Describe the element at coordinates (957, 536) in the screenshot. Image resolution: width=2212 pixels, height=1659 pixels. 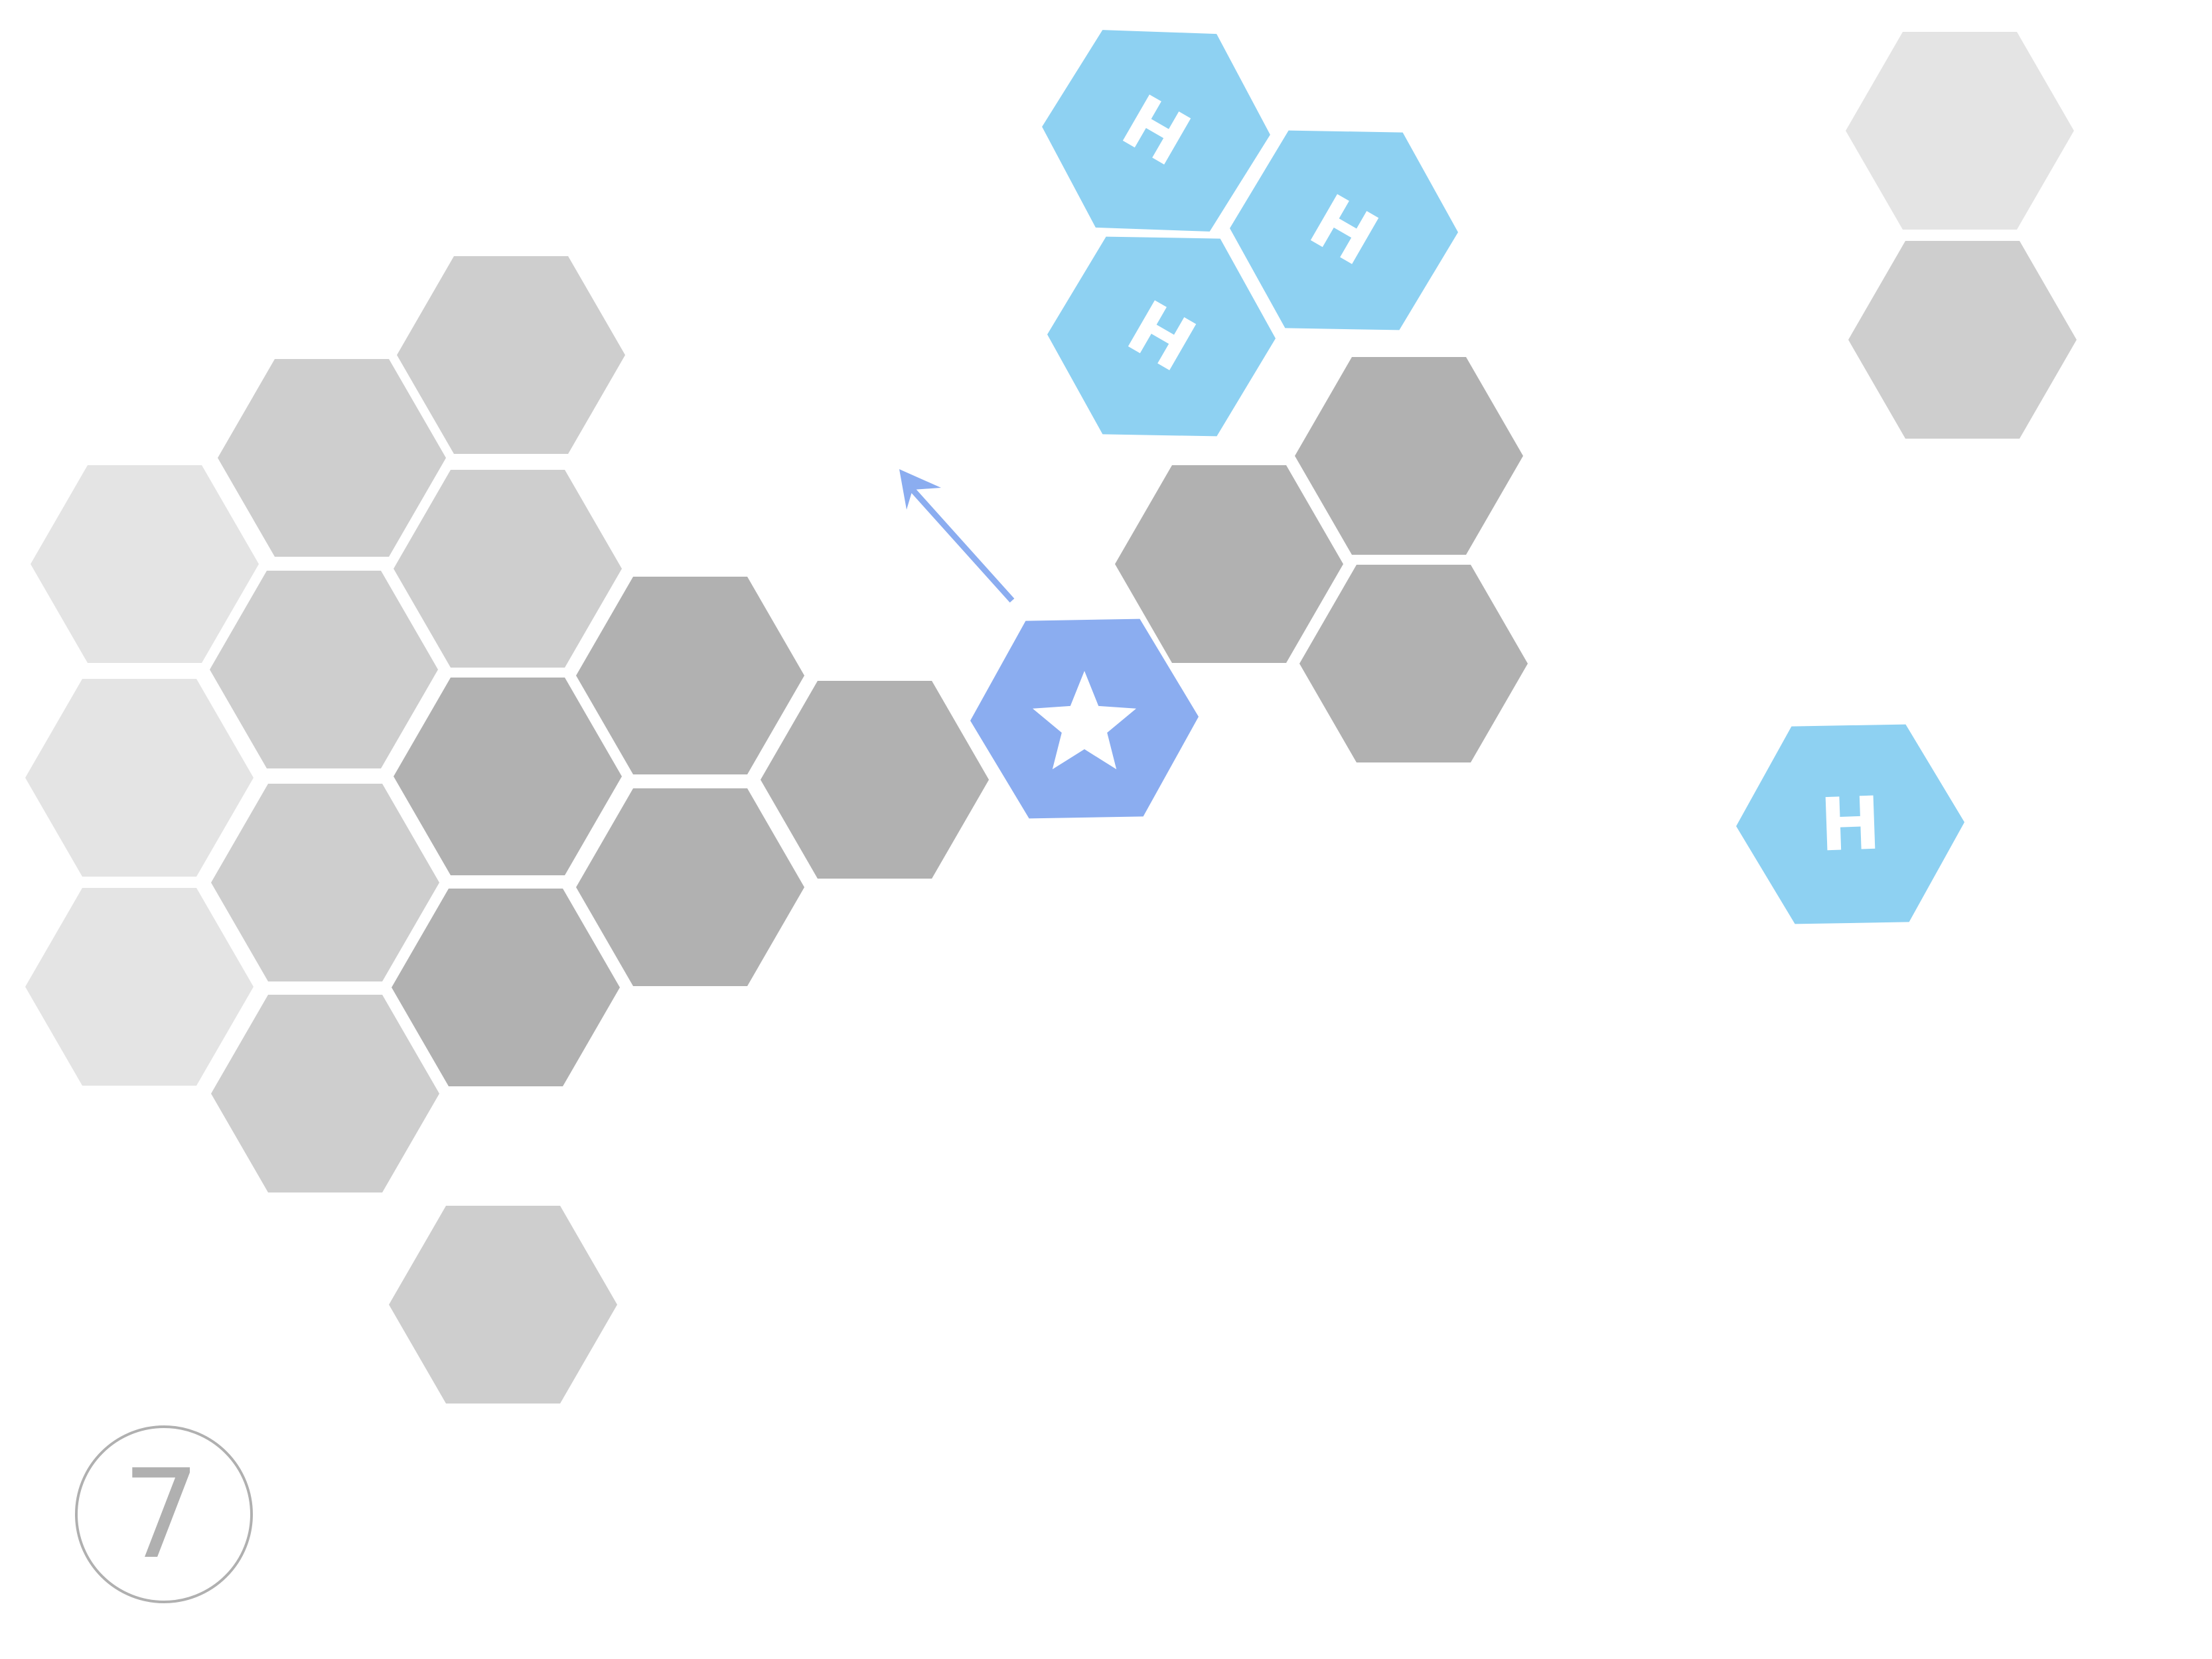
I see `direction-arrow-icon` at that location.